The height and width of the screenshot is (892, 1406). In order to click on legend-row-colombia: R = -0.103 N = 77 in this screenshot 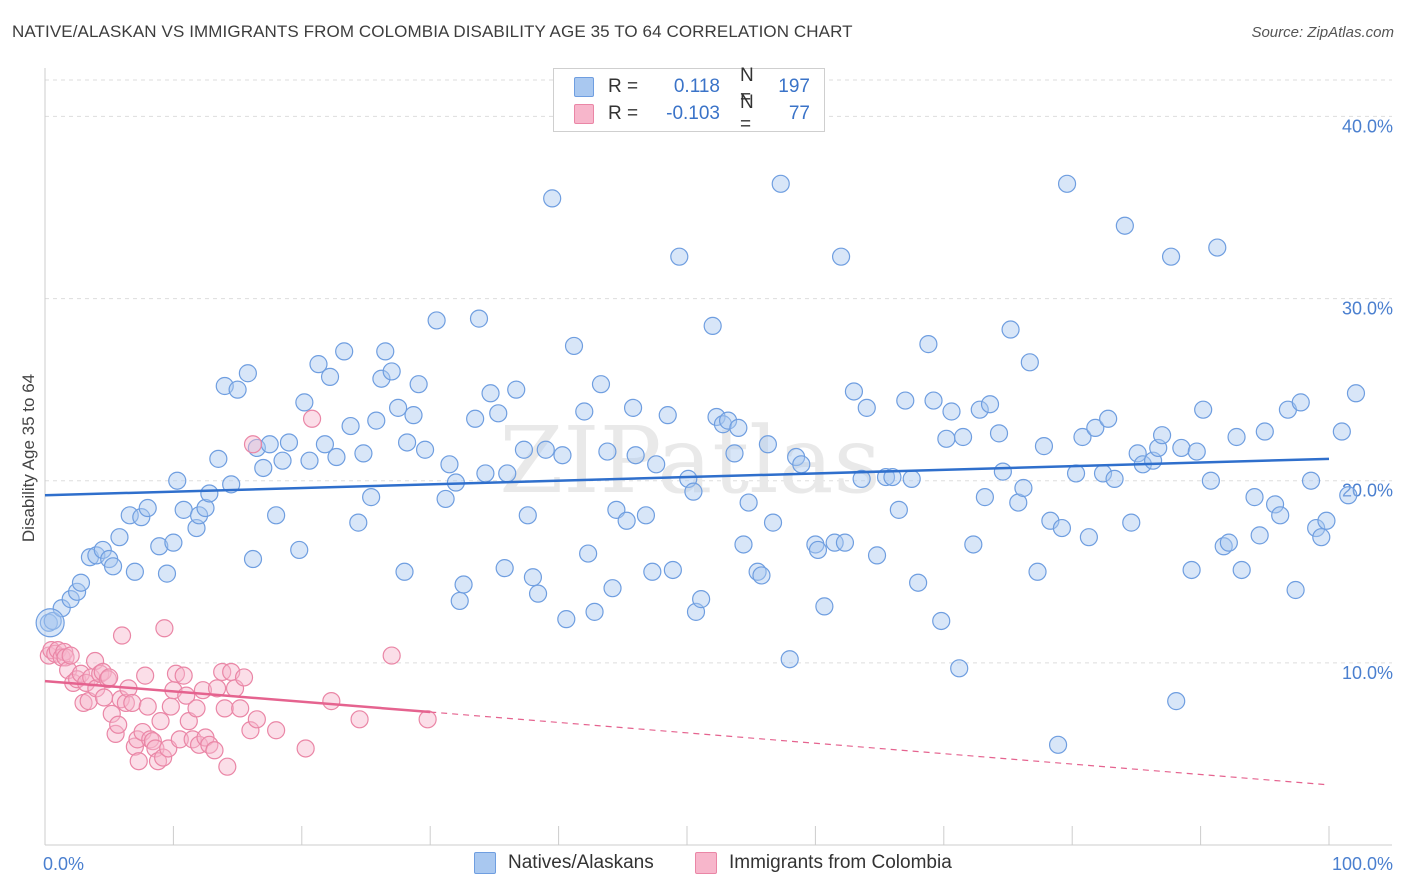, I will do `click(692, 113)`.